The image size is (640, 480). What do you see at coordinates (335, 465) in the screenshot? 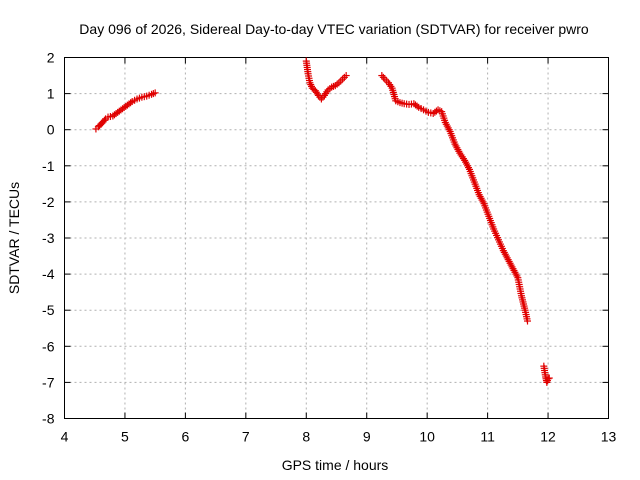
I see `x-axis-title: GPS time / hours` at bounding box center [335, 465].